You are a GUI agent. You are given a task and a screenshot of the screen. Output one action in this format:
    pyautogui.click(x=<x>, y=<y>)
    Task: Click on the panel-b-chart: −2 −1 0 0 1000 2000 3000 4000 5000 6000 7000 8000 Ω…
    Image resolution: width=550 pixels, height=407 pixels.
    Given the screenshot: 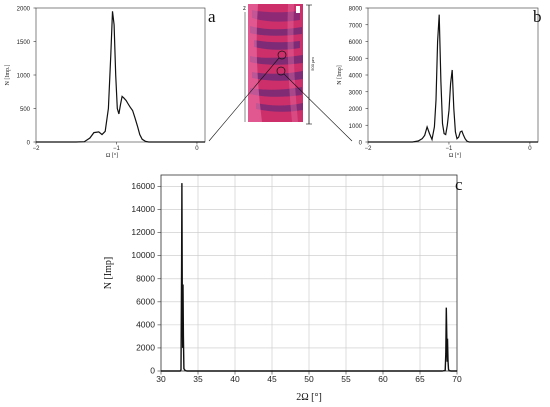 What is the action you would take?
    pyautogui.click(x=439, y=83)
    